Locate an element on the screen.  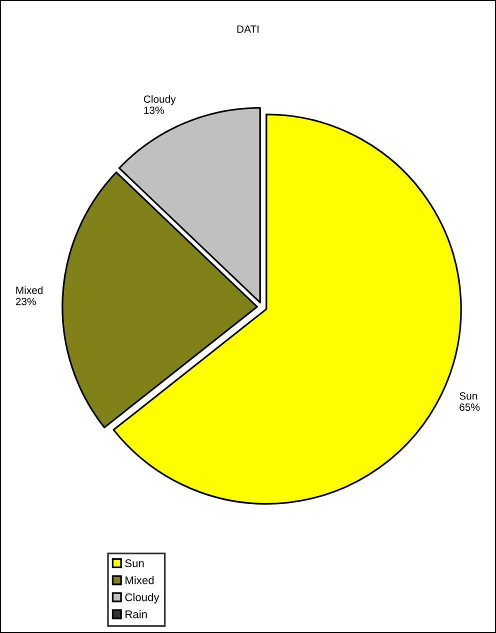
legend-label: Rain is located at coordinates (136, 614).